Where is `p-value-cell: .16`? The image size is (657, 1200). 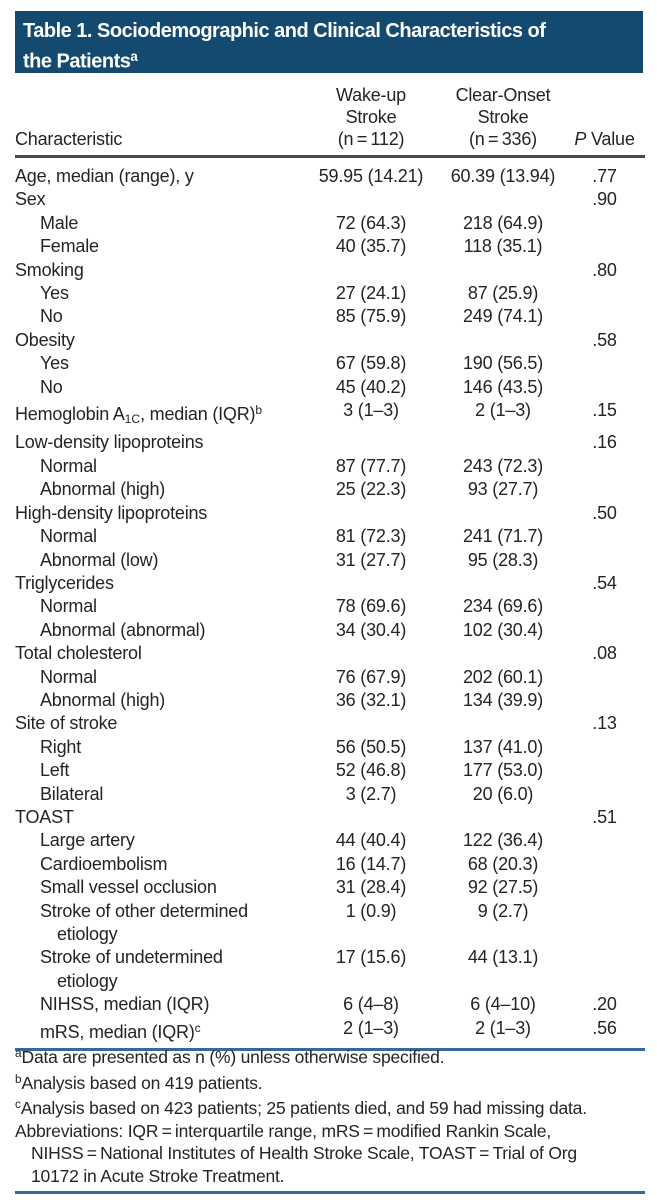 p-value-cell: .16 is located at coordinates (604, 442).